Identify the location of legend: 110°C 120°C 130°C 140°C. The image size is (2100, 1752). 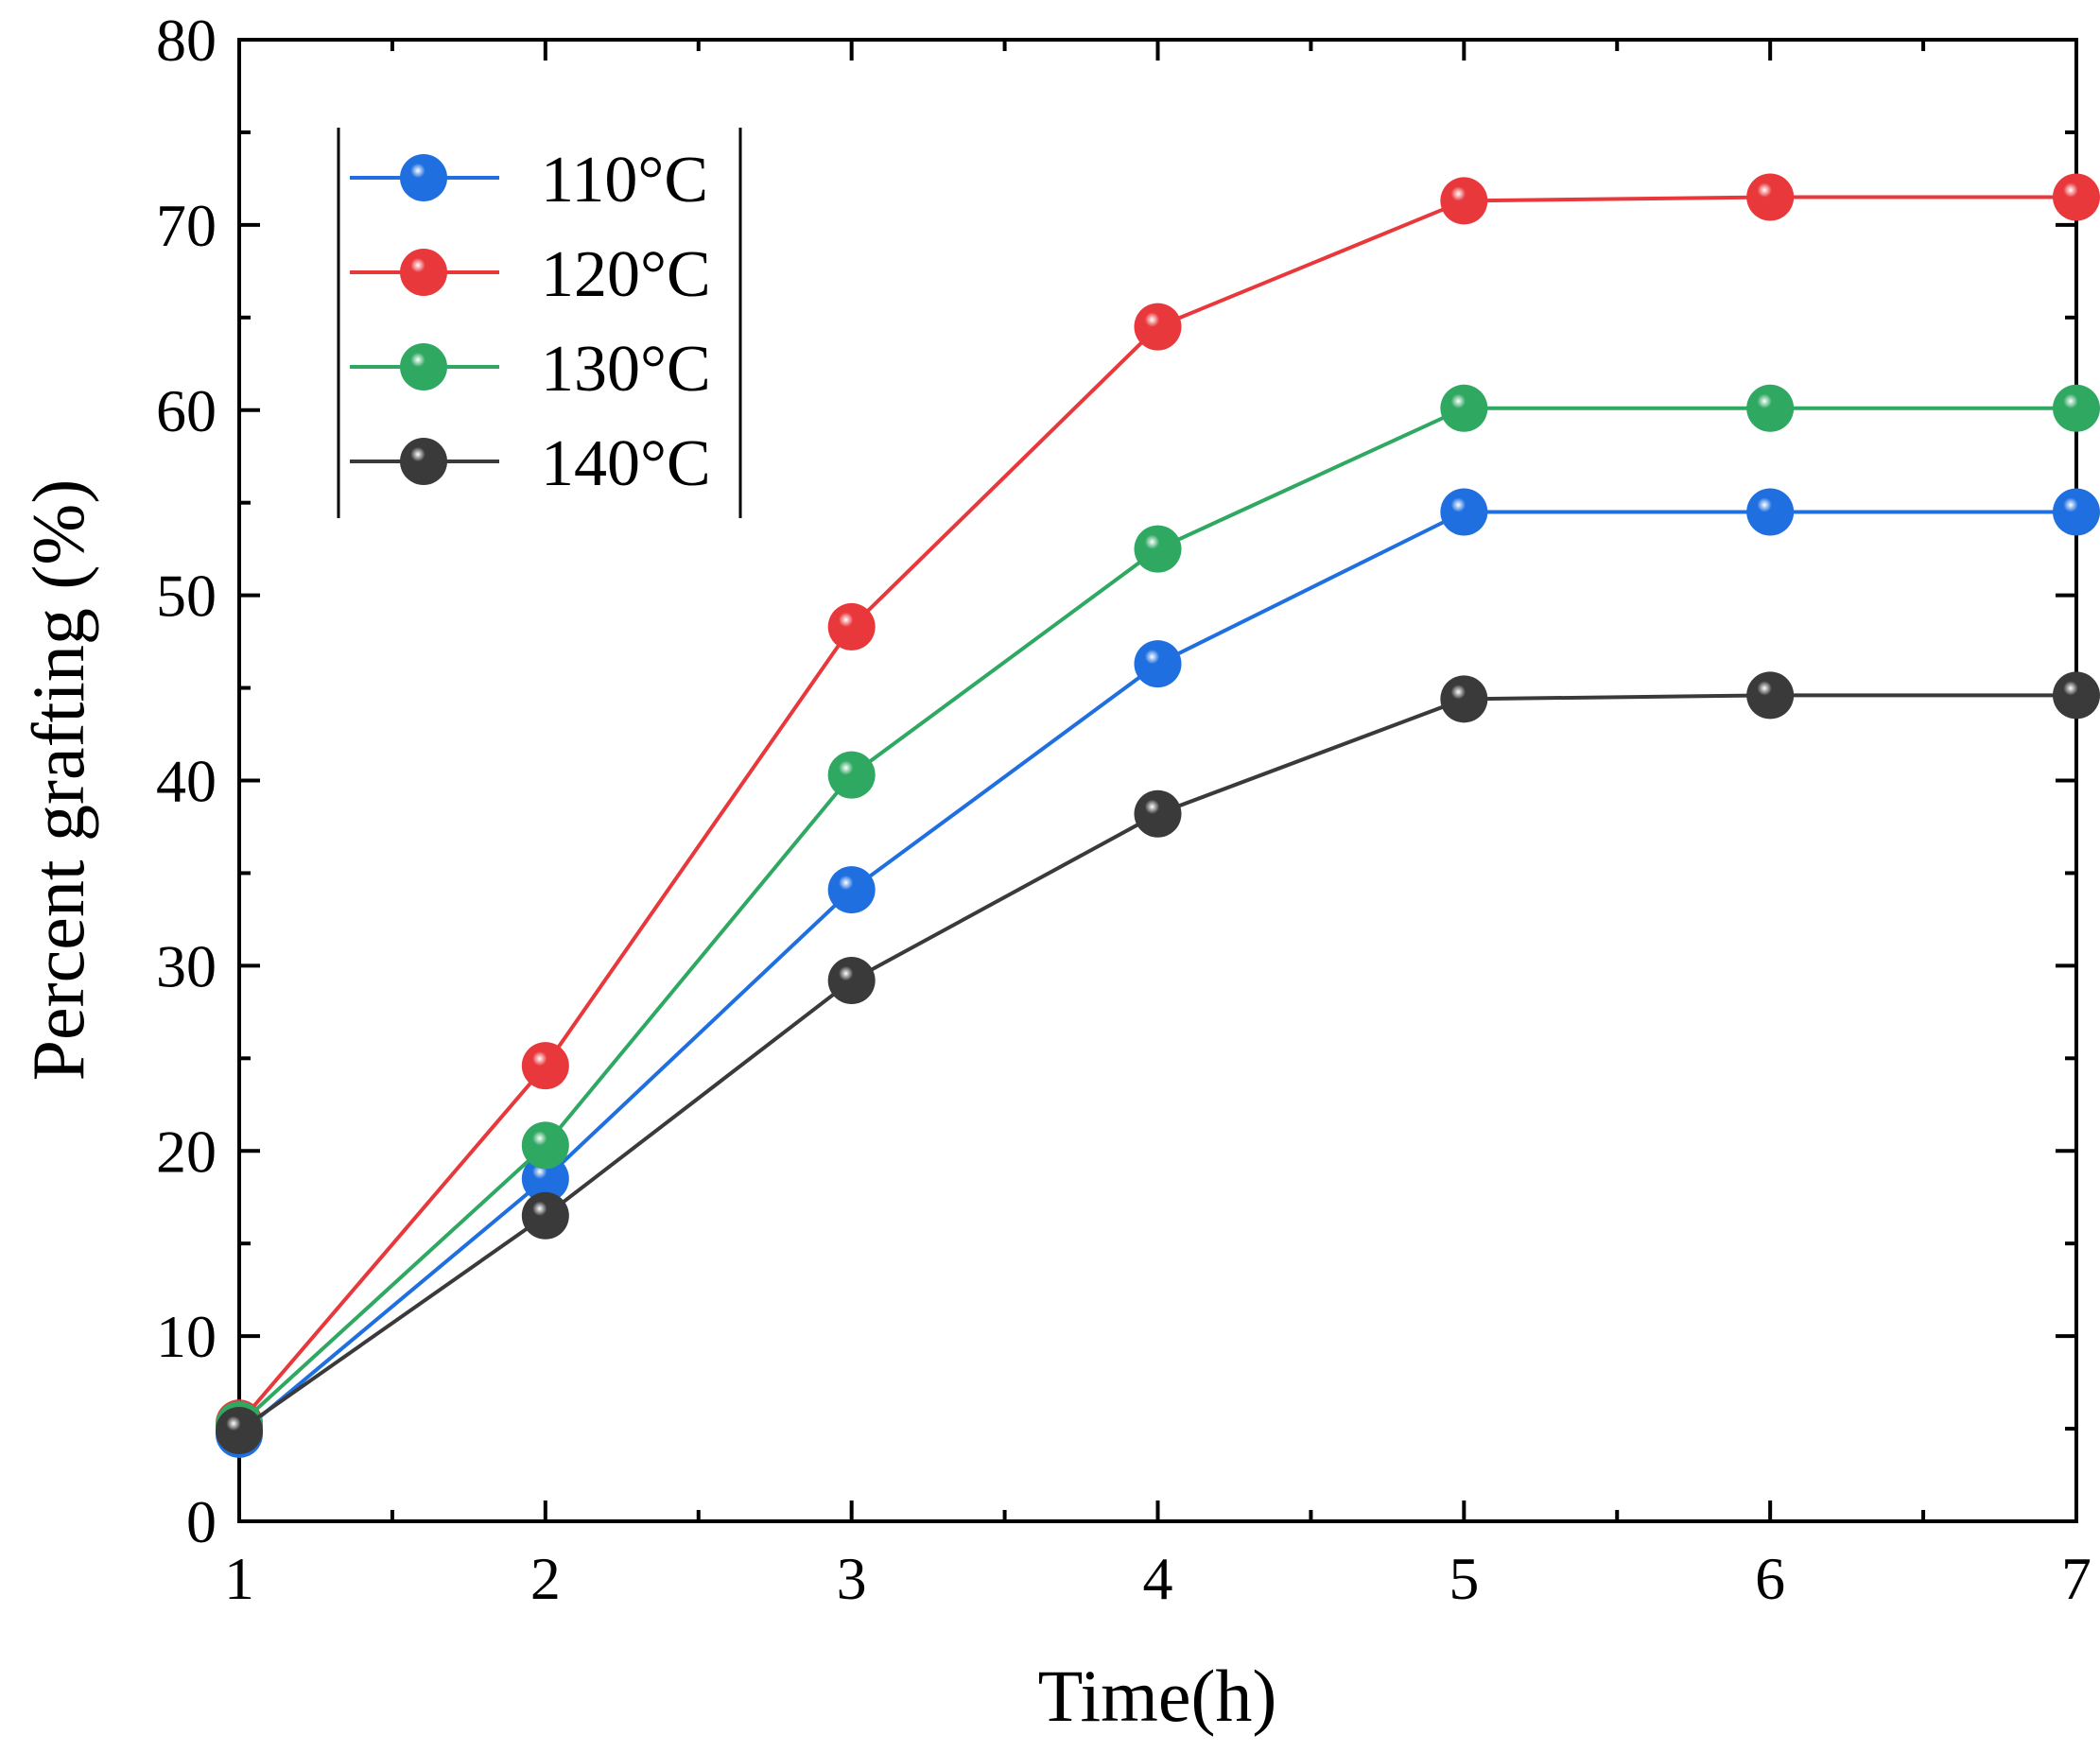
(540, 323).